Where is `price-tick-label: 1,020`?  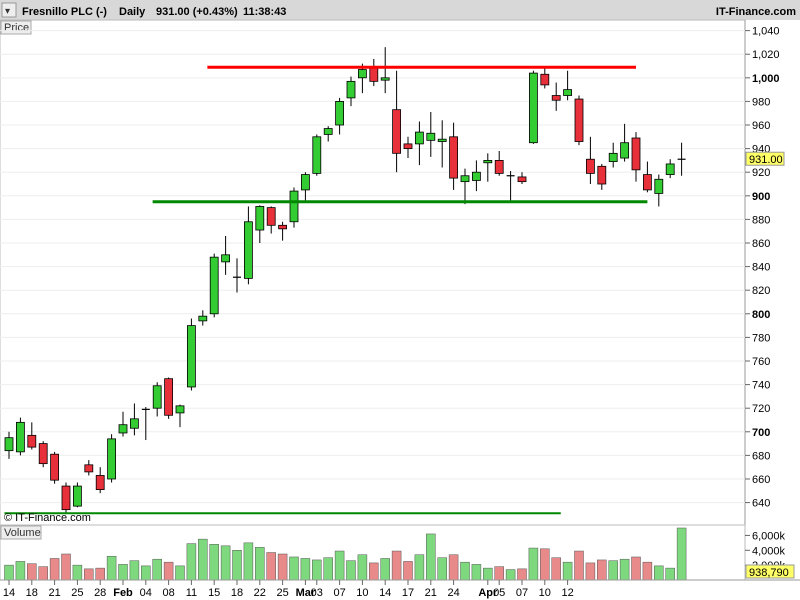
price-tick-label: 1,020 is located at coordinates (766, 55).